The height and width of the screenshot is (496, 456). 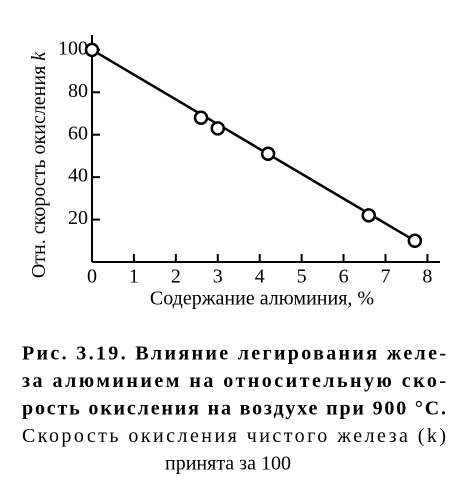 What do you see at coordinates (228, 464) in the screenshot?
I see `caption-line: принята за 100` at bounding box center [228, 464].